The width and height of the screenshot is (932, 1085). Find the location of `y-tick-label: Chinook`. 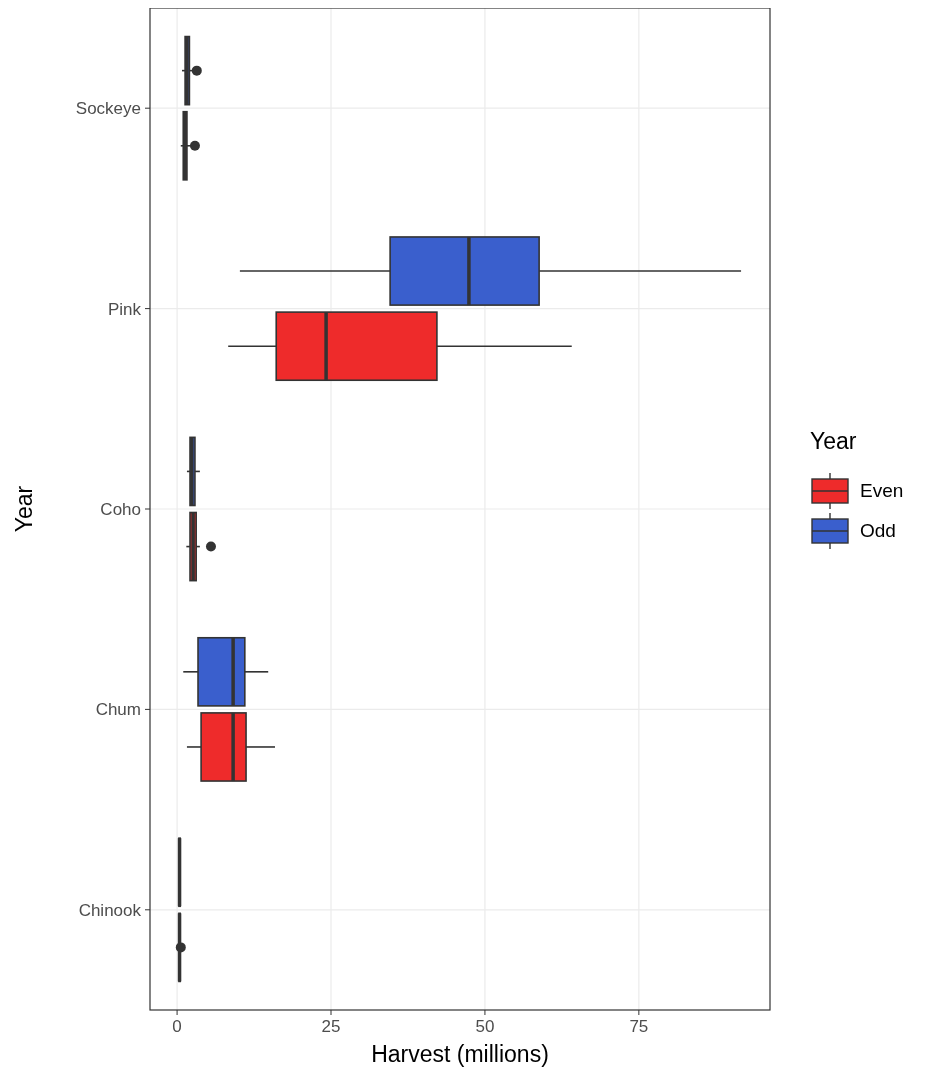

y-tick-label: Chinook is located at coordinates (110, 910).